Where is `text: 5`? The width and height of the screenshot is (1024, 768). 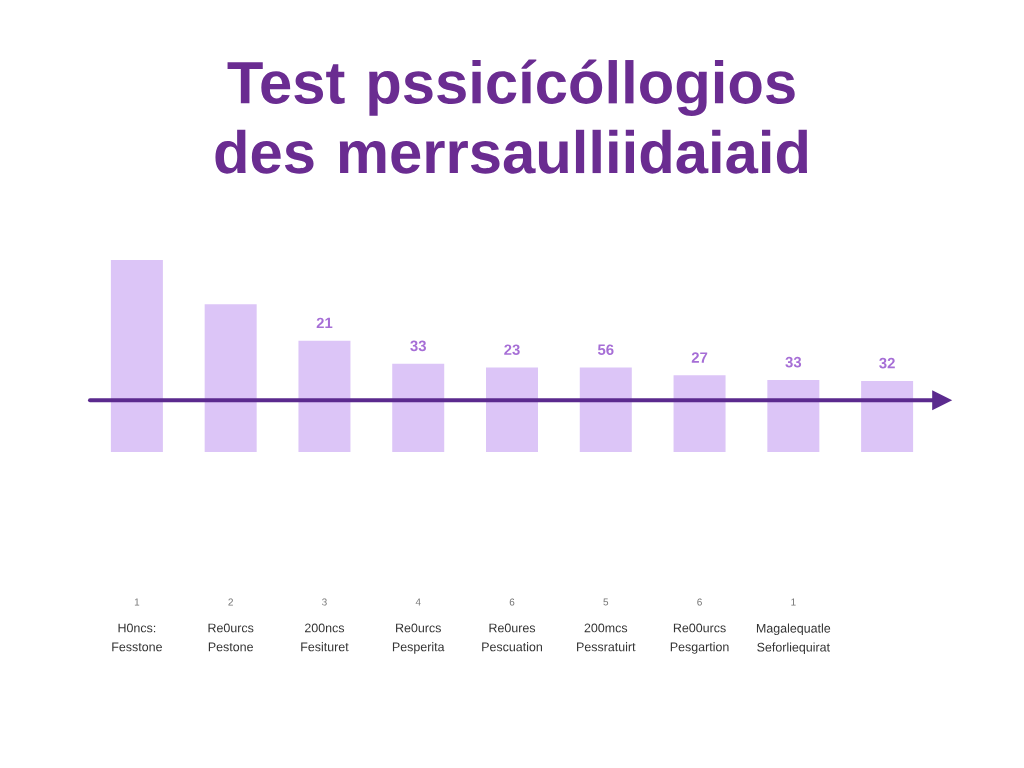 text: 5 is located at coordinates (606, 602).